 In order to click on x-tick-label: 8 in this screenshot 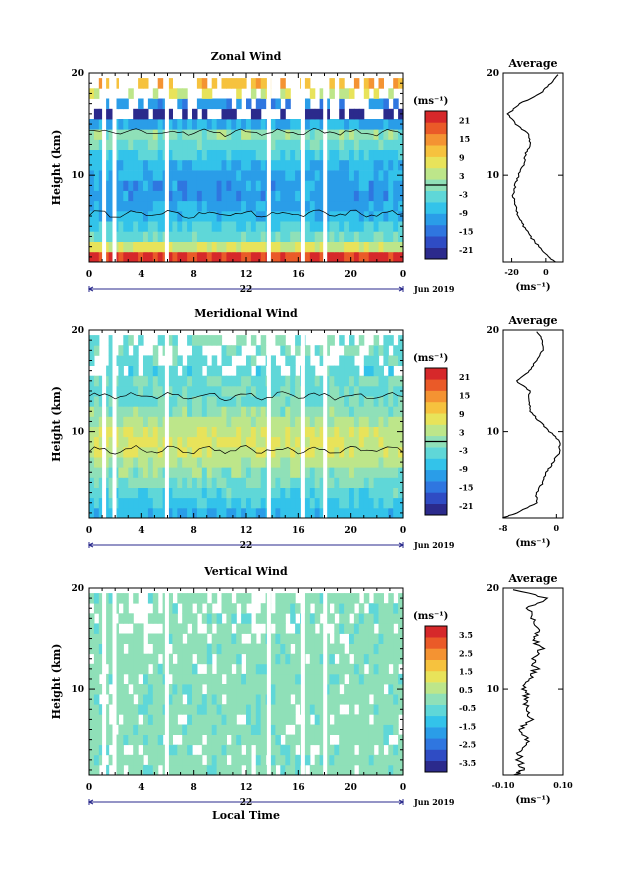, I will do `click(194, 788)`.